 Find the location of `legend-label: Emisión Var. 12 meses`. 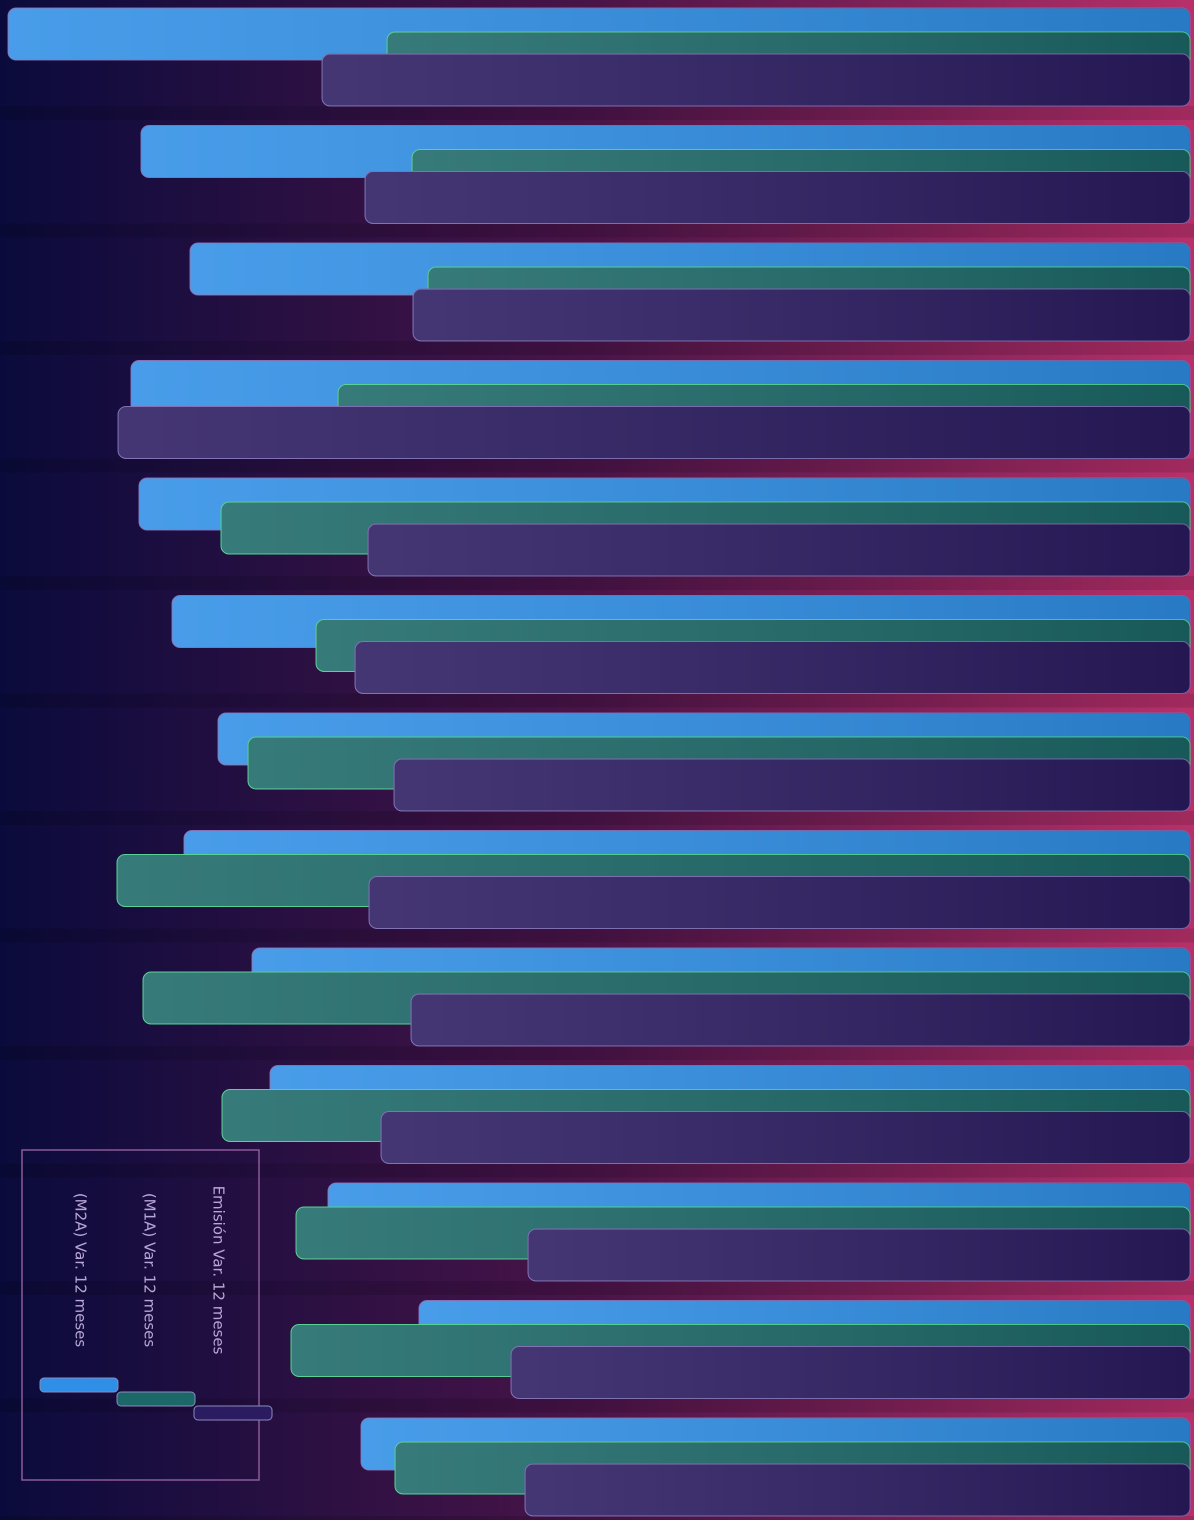

legend-label: Emisión Var. 12 meses is located at coordinates (219, 1270).